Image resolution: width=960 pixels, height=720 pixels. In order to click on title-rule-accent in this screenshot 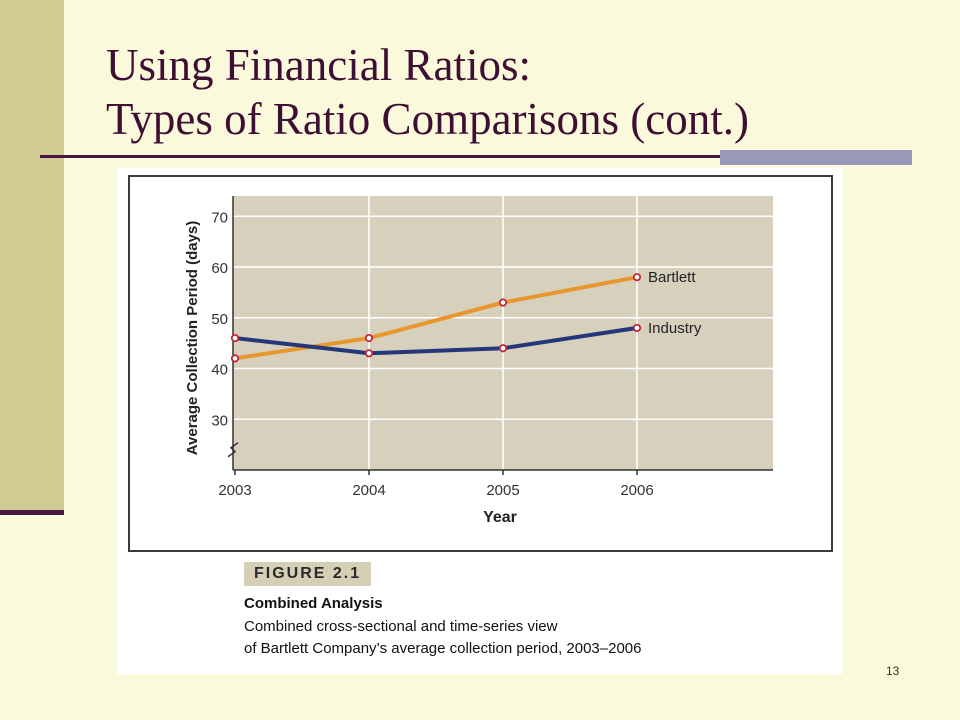, I will do `click(816, 157)`.